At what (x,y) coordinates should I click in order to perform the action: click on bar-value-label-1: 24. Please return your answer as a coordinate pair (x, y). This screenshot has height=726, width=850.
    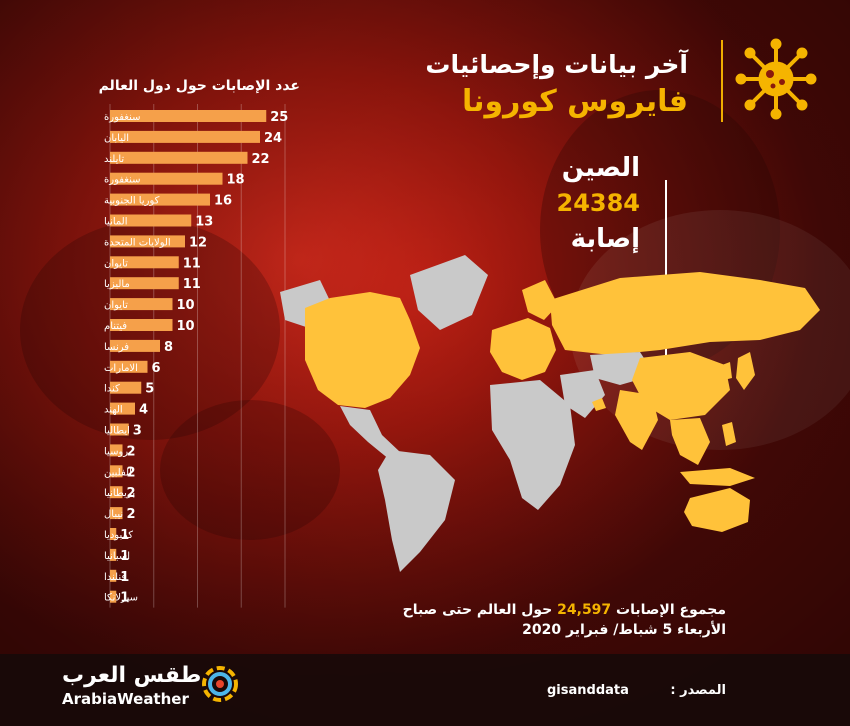
    Looking at the image, I should click on (273, 138).